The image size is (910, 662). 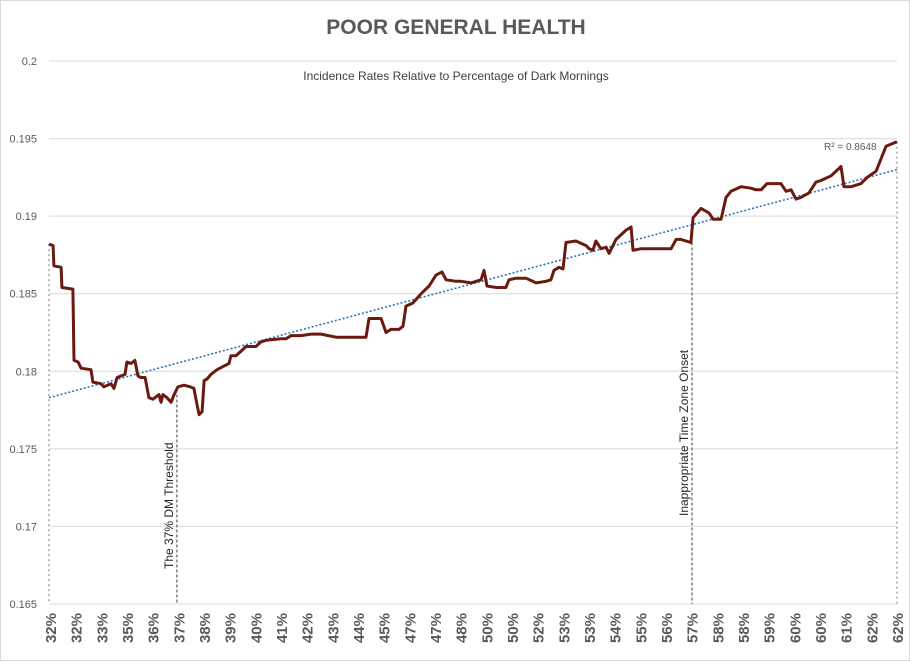 I want to click on x-tick-label: 42%, so click(x=308, y=628).